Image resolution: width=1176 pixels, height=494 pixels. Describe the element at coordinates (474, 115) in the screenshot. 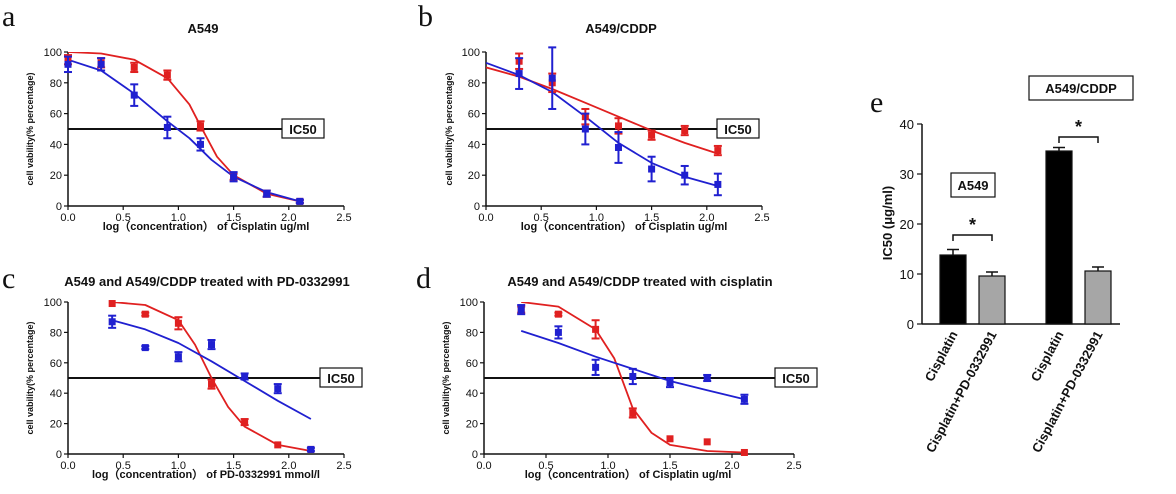

I see `panel-b-y-tick-label: 60` at that location.